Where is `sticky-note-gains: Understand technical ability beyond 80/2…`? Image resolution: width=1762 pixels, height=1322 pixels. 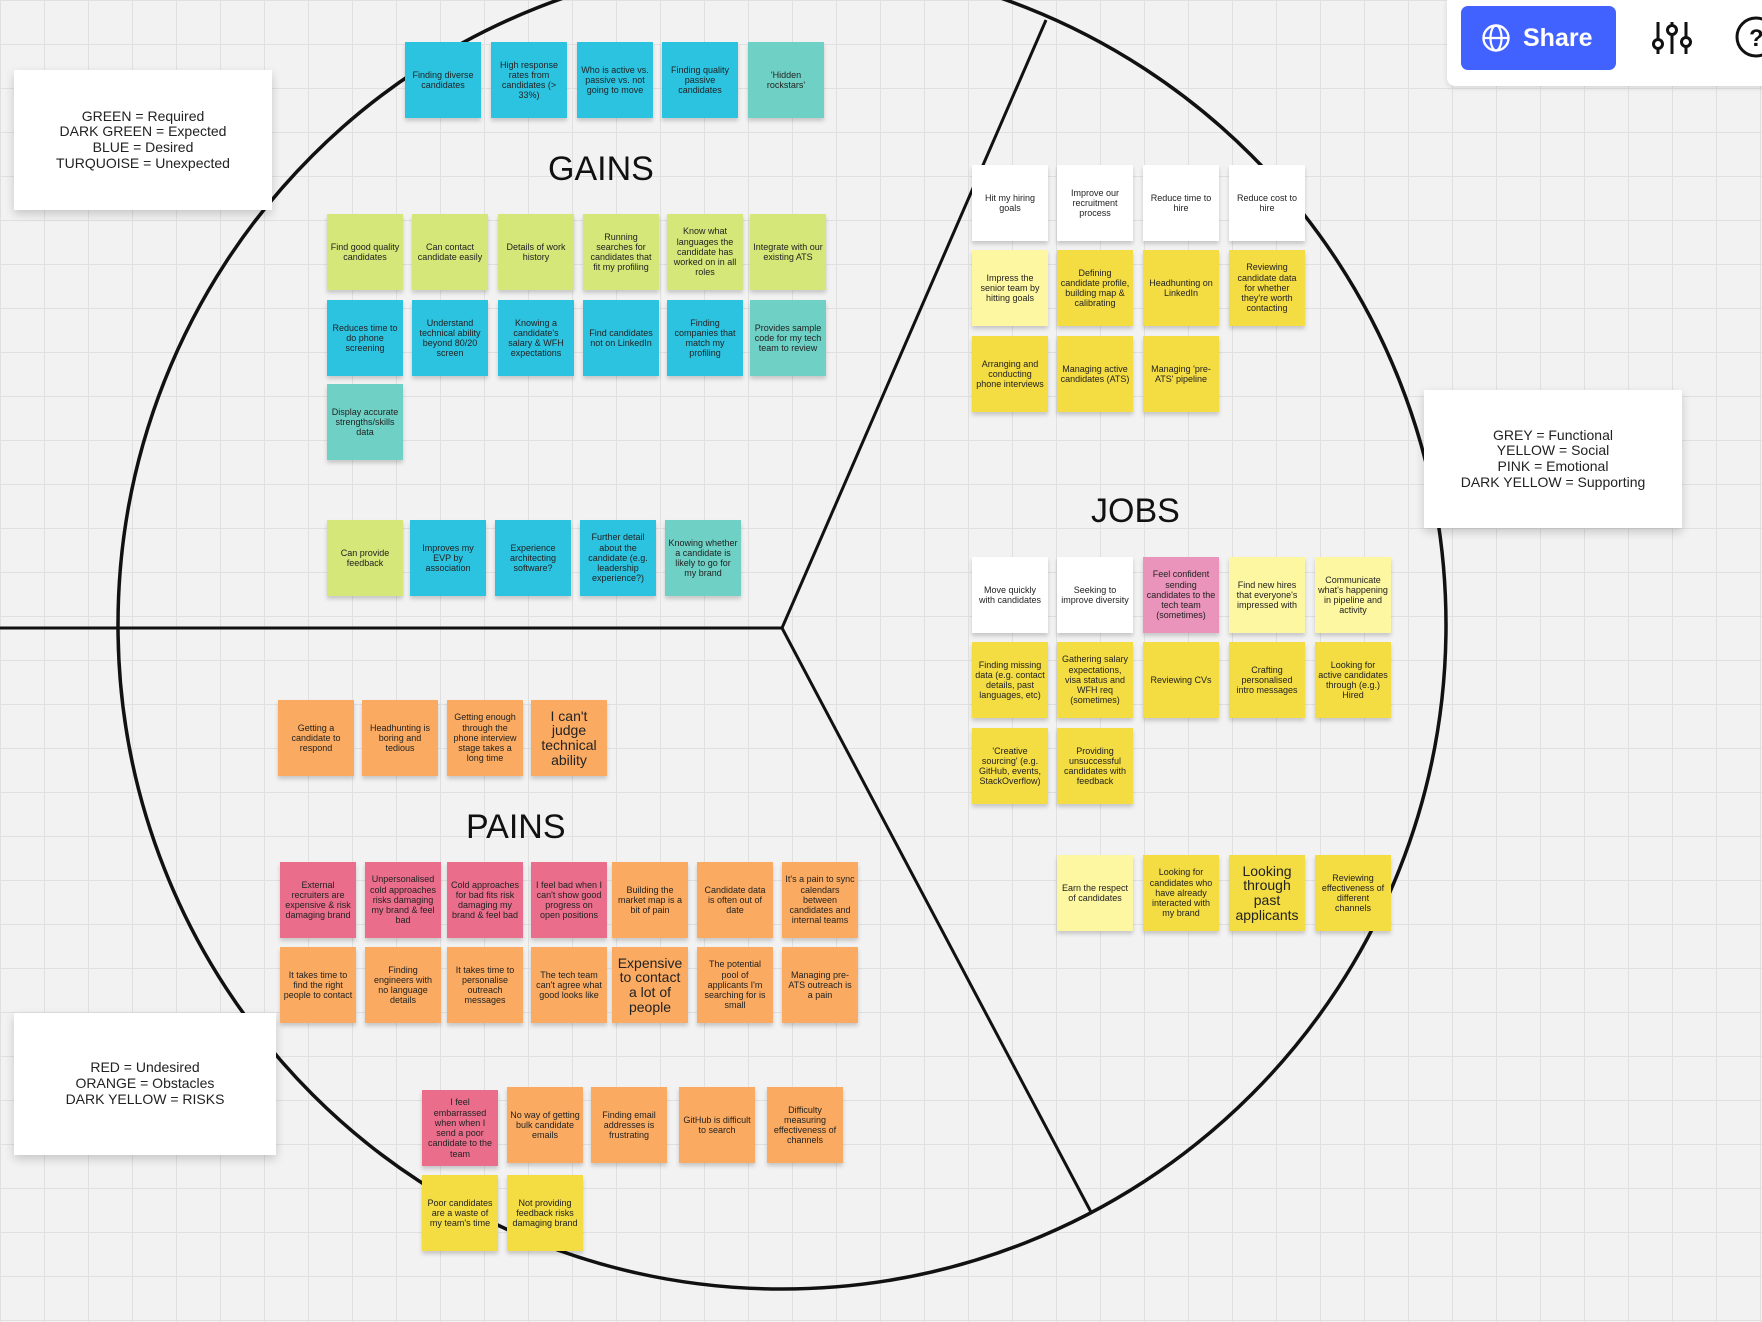
sticky-note-gains: Understand technical ability beyond 80/2… is located at coordinates (450, 338).